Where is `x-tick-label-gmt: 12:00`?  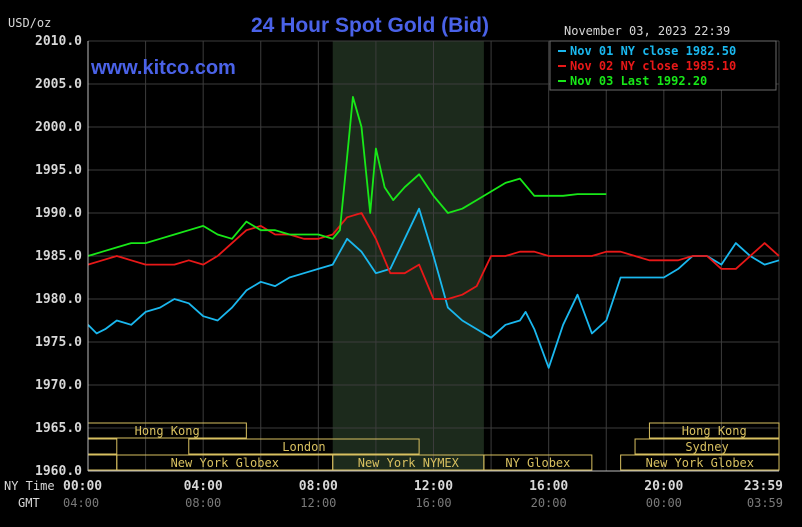
x-tick-label-gmt: 12:00 is located at coordinates (318, 503).